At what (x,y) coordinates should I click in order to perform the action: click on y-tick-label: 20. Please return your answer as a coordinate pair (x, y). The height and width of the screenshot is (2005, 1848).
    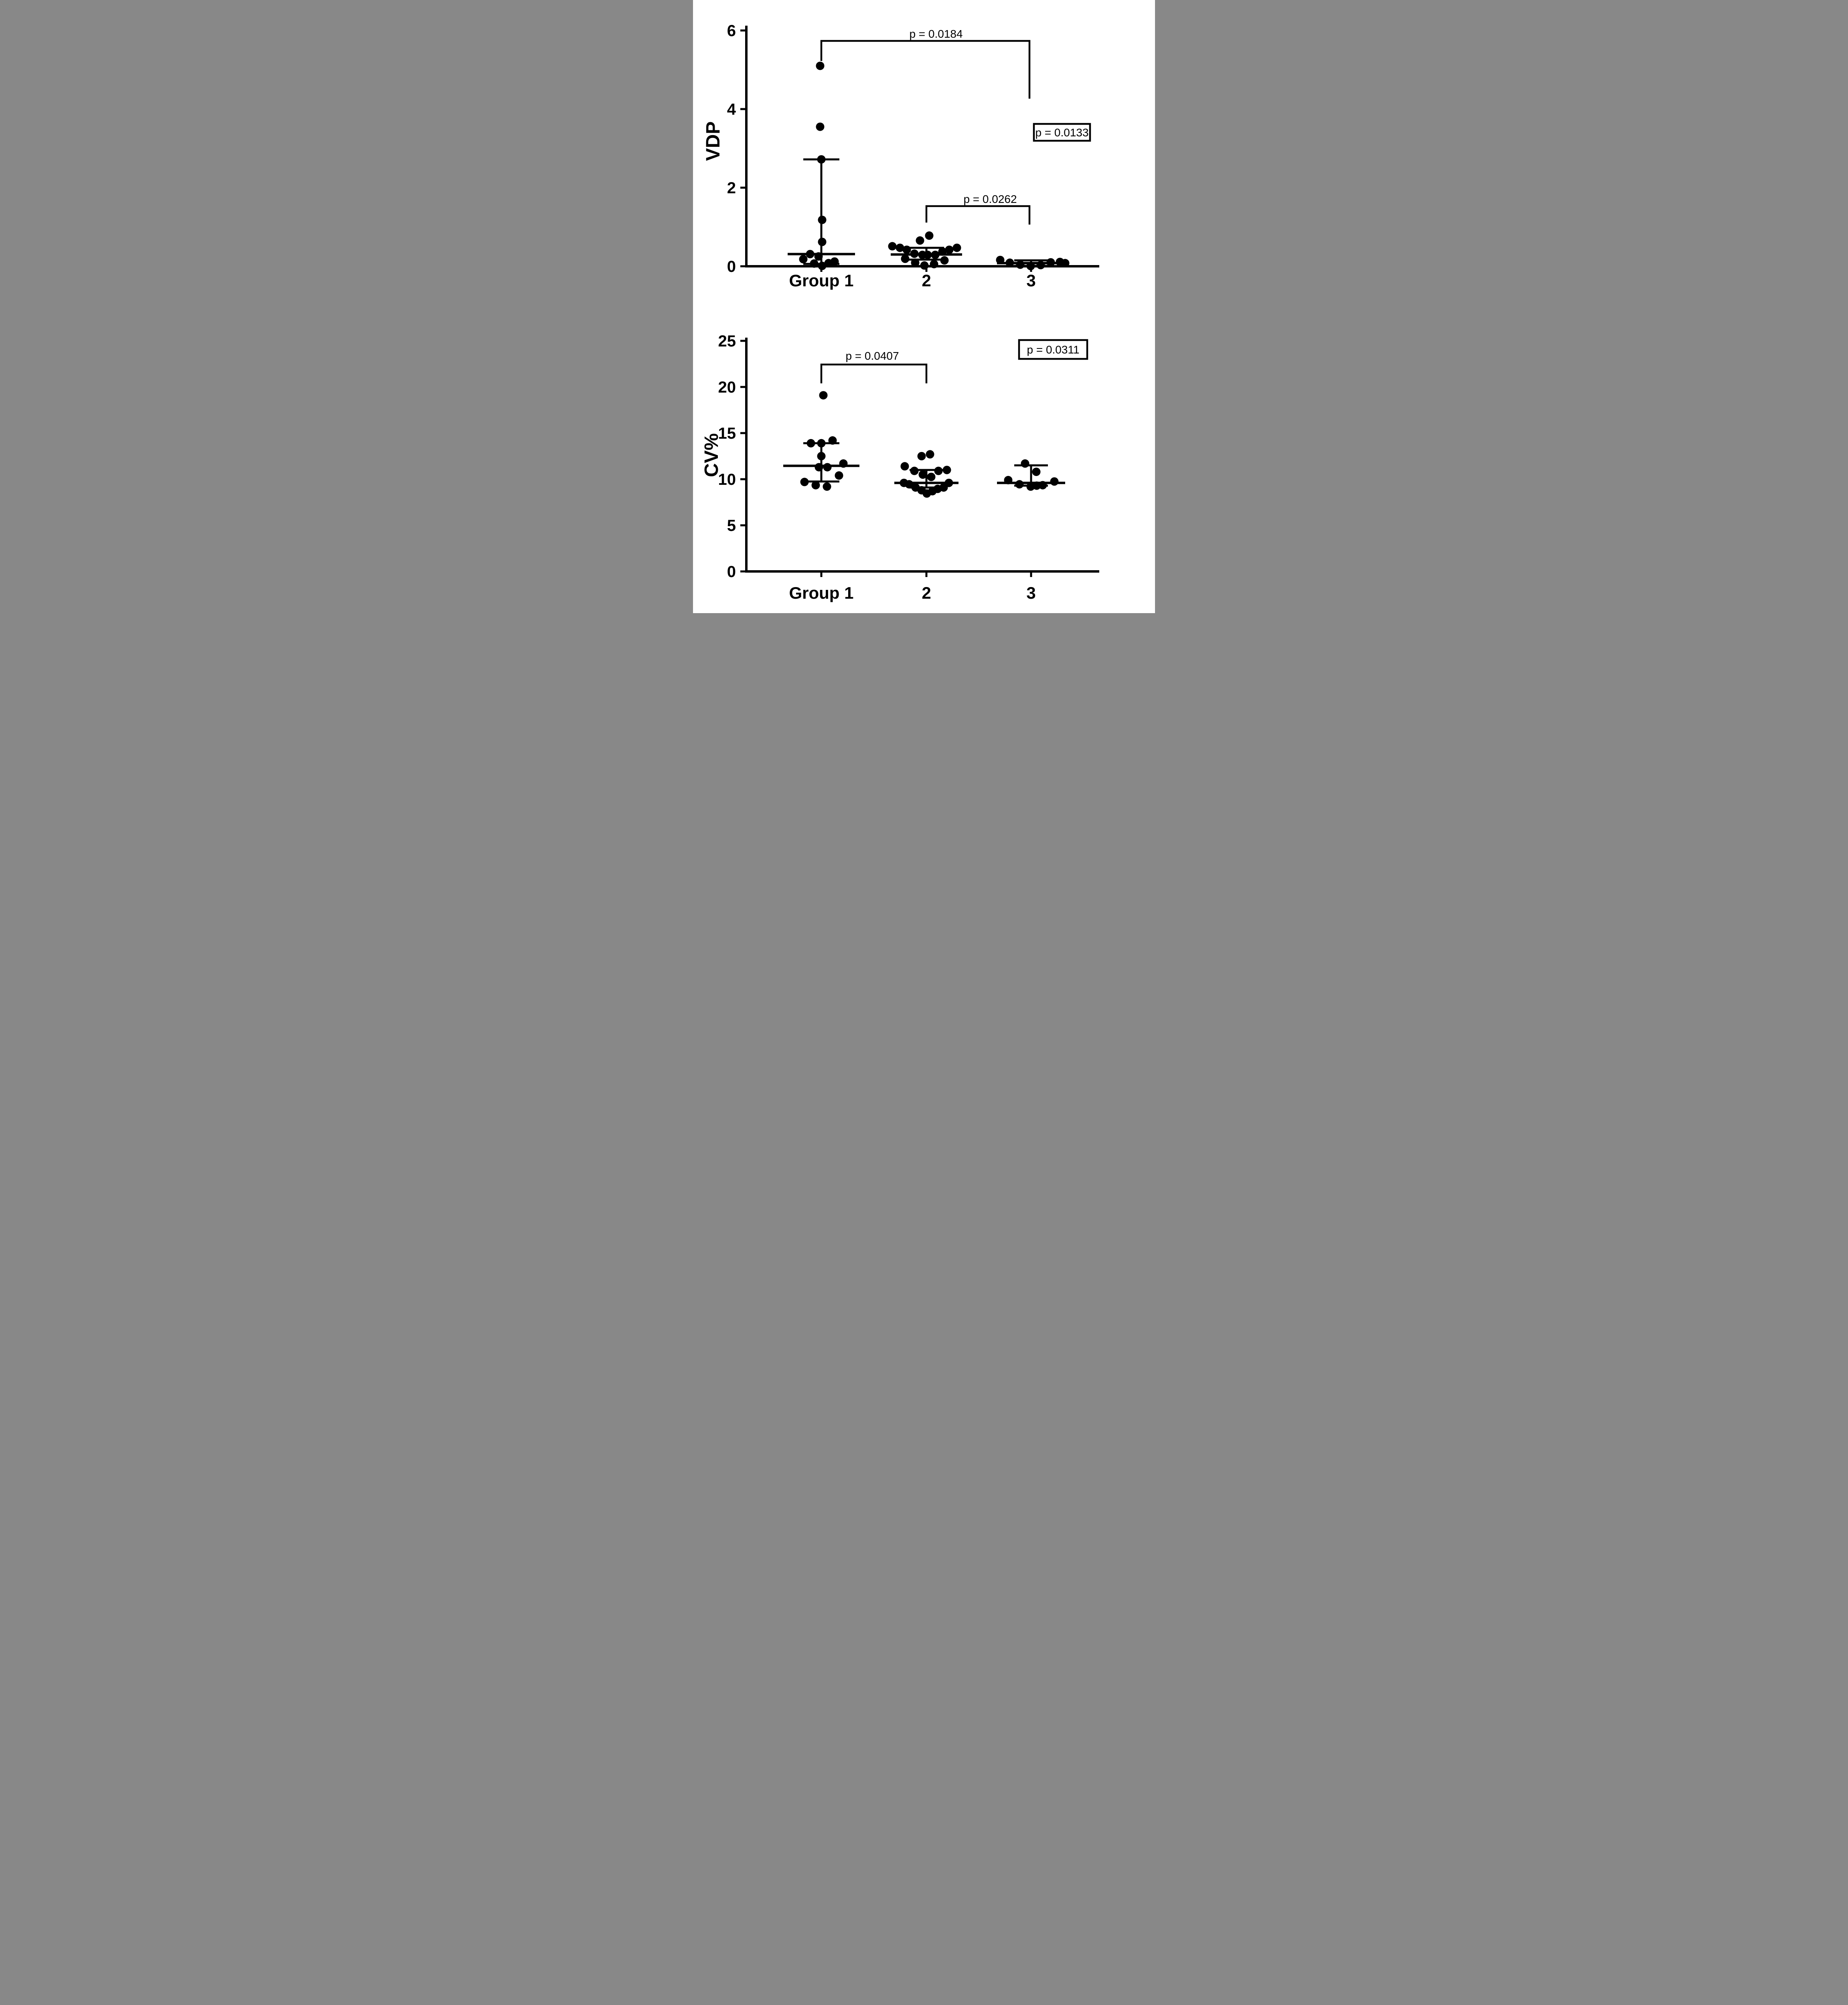
    Looking at the image, I should click on (727, 387).